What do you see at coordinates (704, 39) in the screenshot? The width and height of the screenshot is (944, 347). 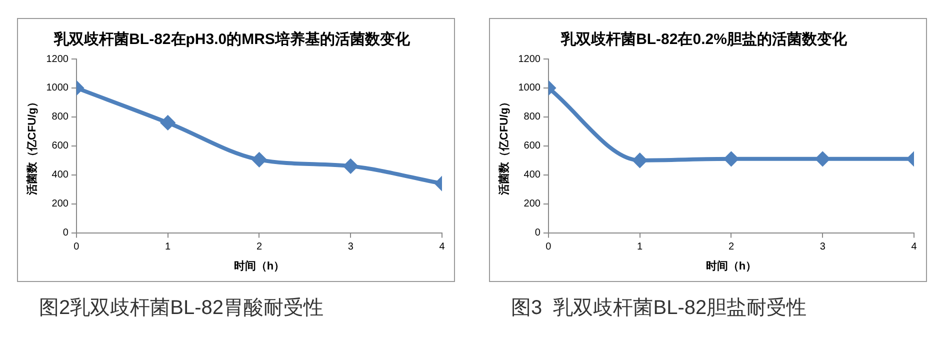 I see `chart-title: 乳双歧杆菌BL-82在0.2%胆盐的活菌数变化` at bounding box center [704, 39].